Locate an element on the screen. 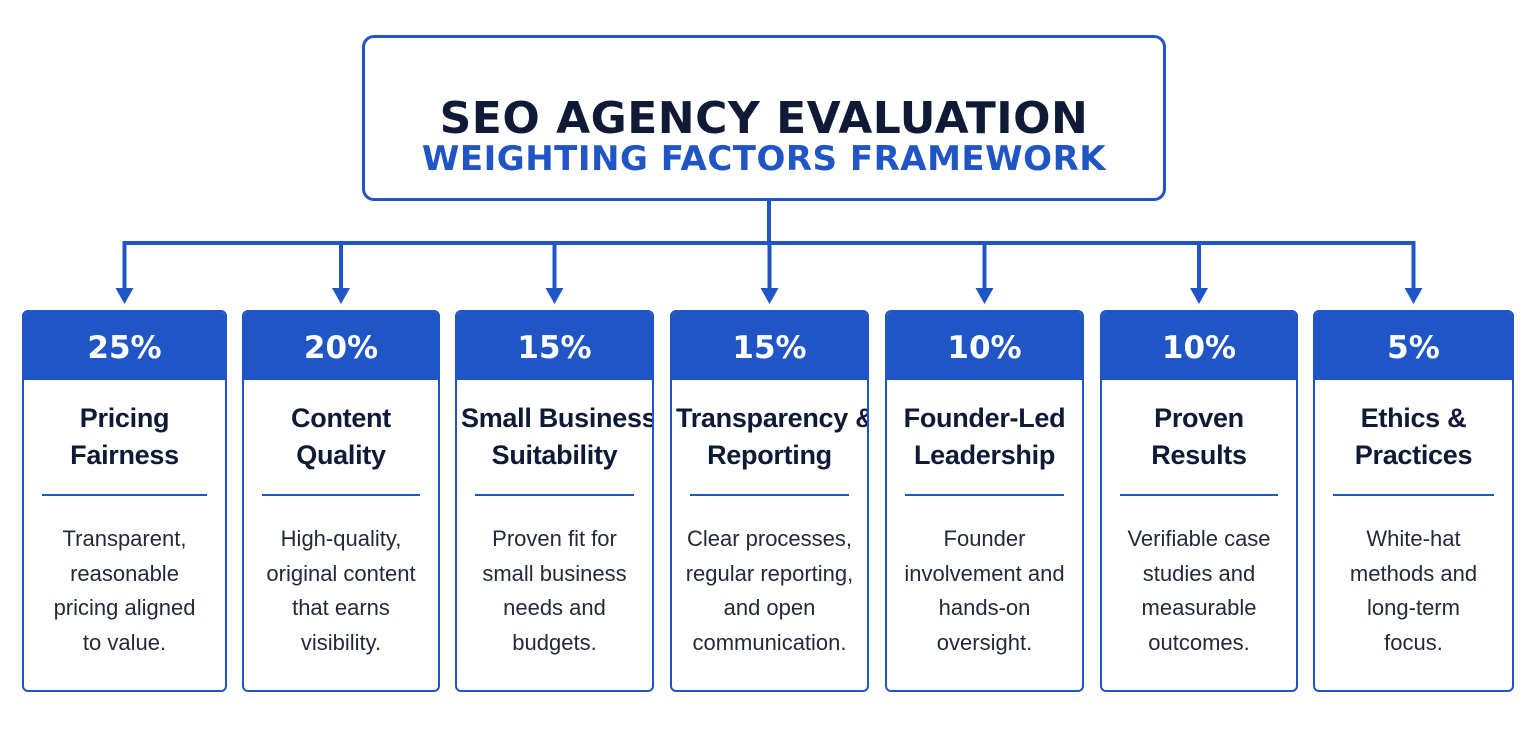 Image resolution: width=1535 pixels, height=730 pixels. factor-description: White-hat methods and long-term focus. is located at coordinates (1413, 591).